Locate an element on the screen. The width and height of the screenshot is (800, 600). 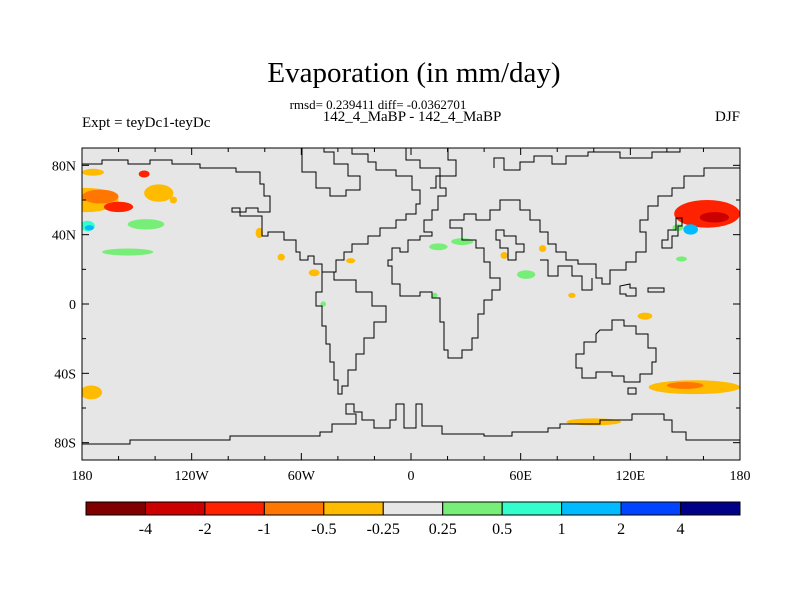
x-tick-label: 60E is located at coordinates (520, 476).